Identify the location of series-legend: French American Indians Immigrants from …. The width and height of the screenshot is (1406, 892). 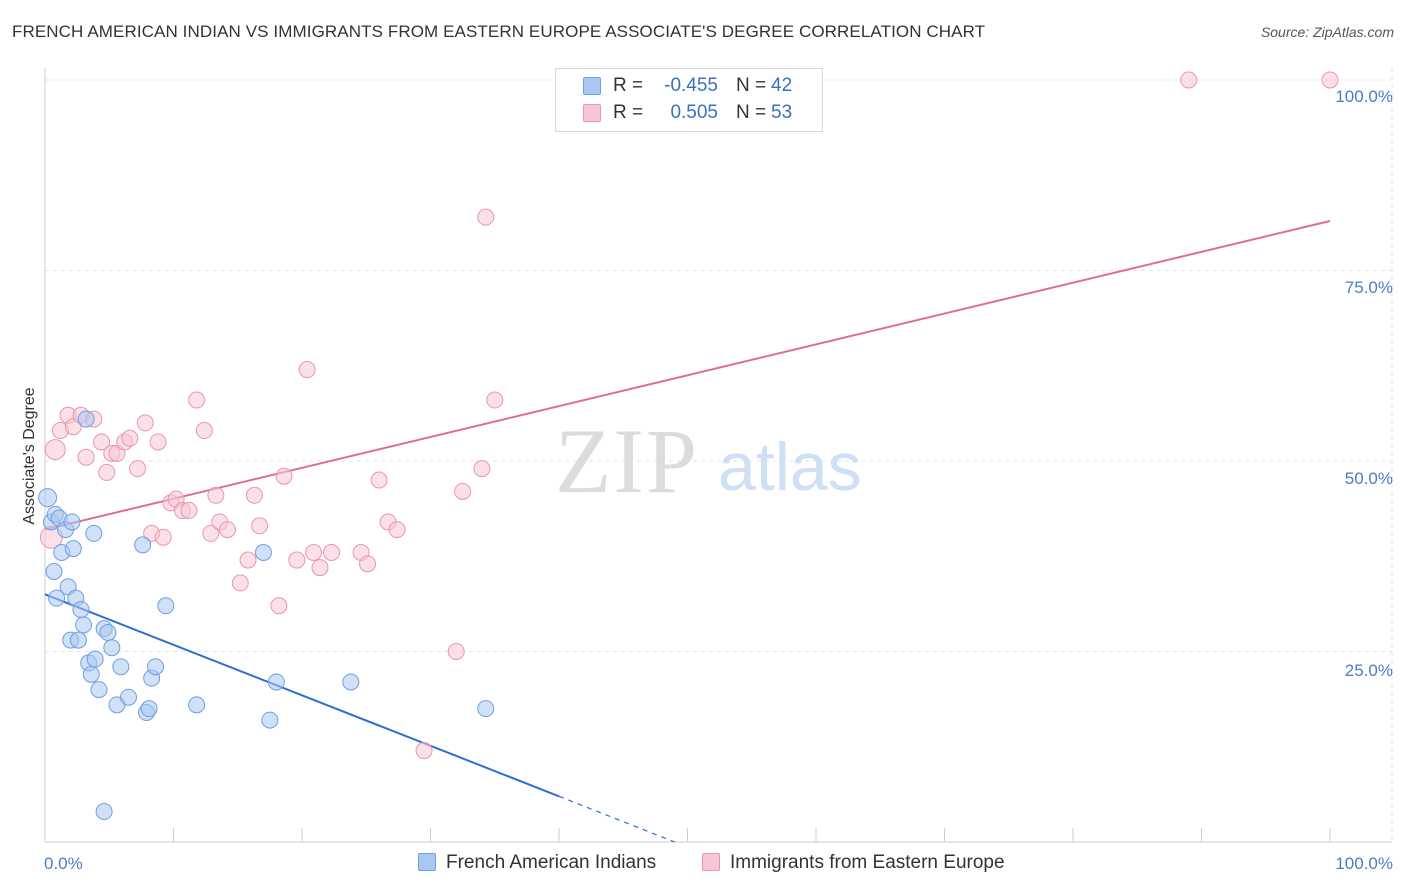
(703, 865).